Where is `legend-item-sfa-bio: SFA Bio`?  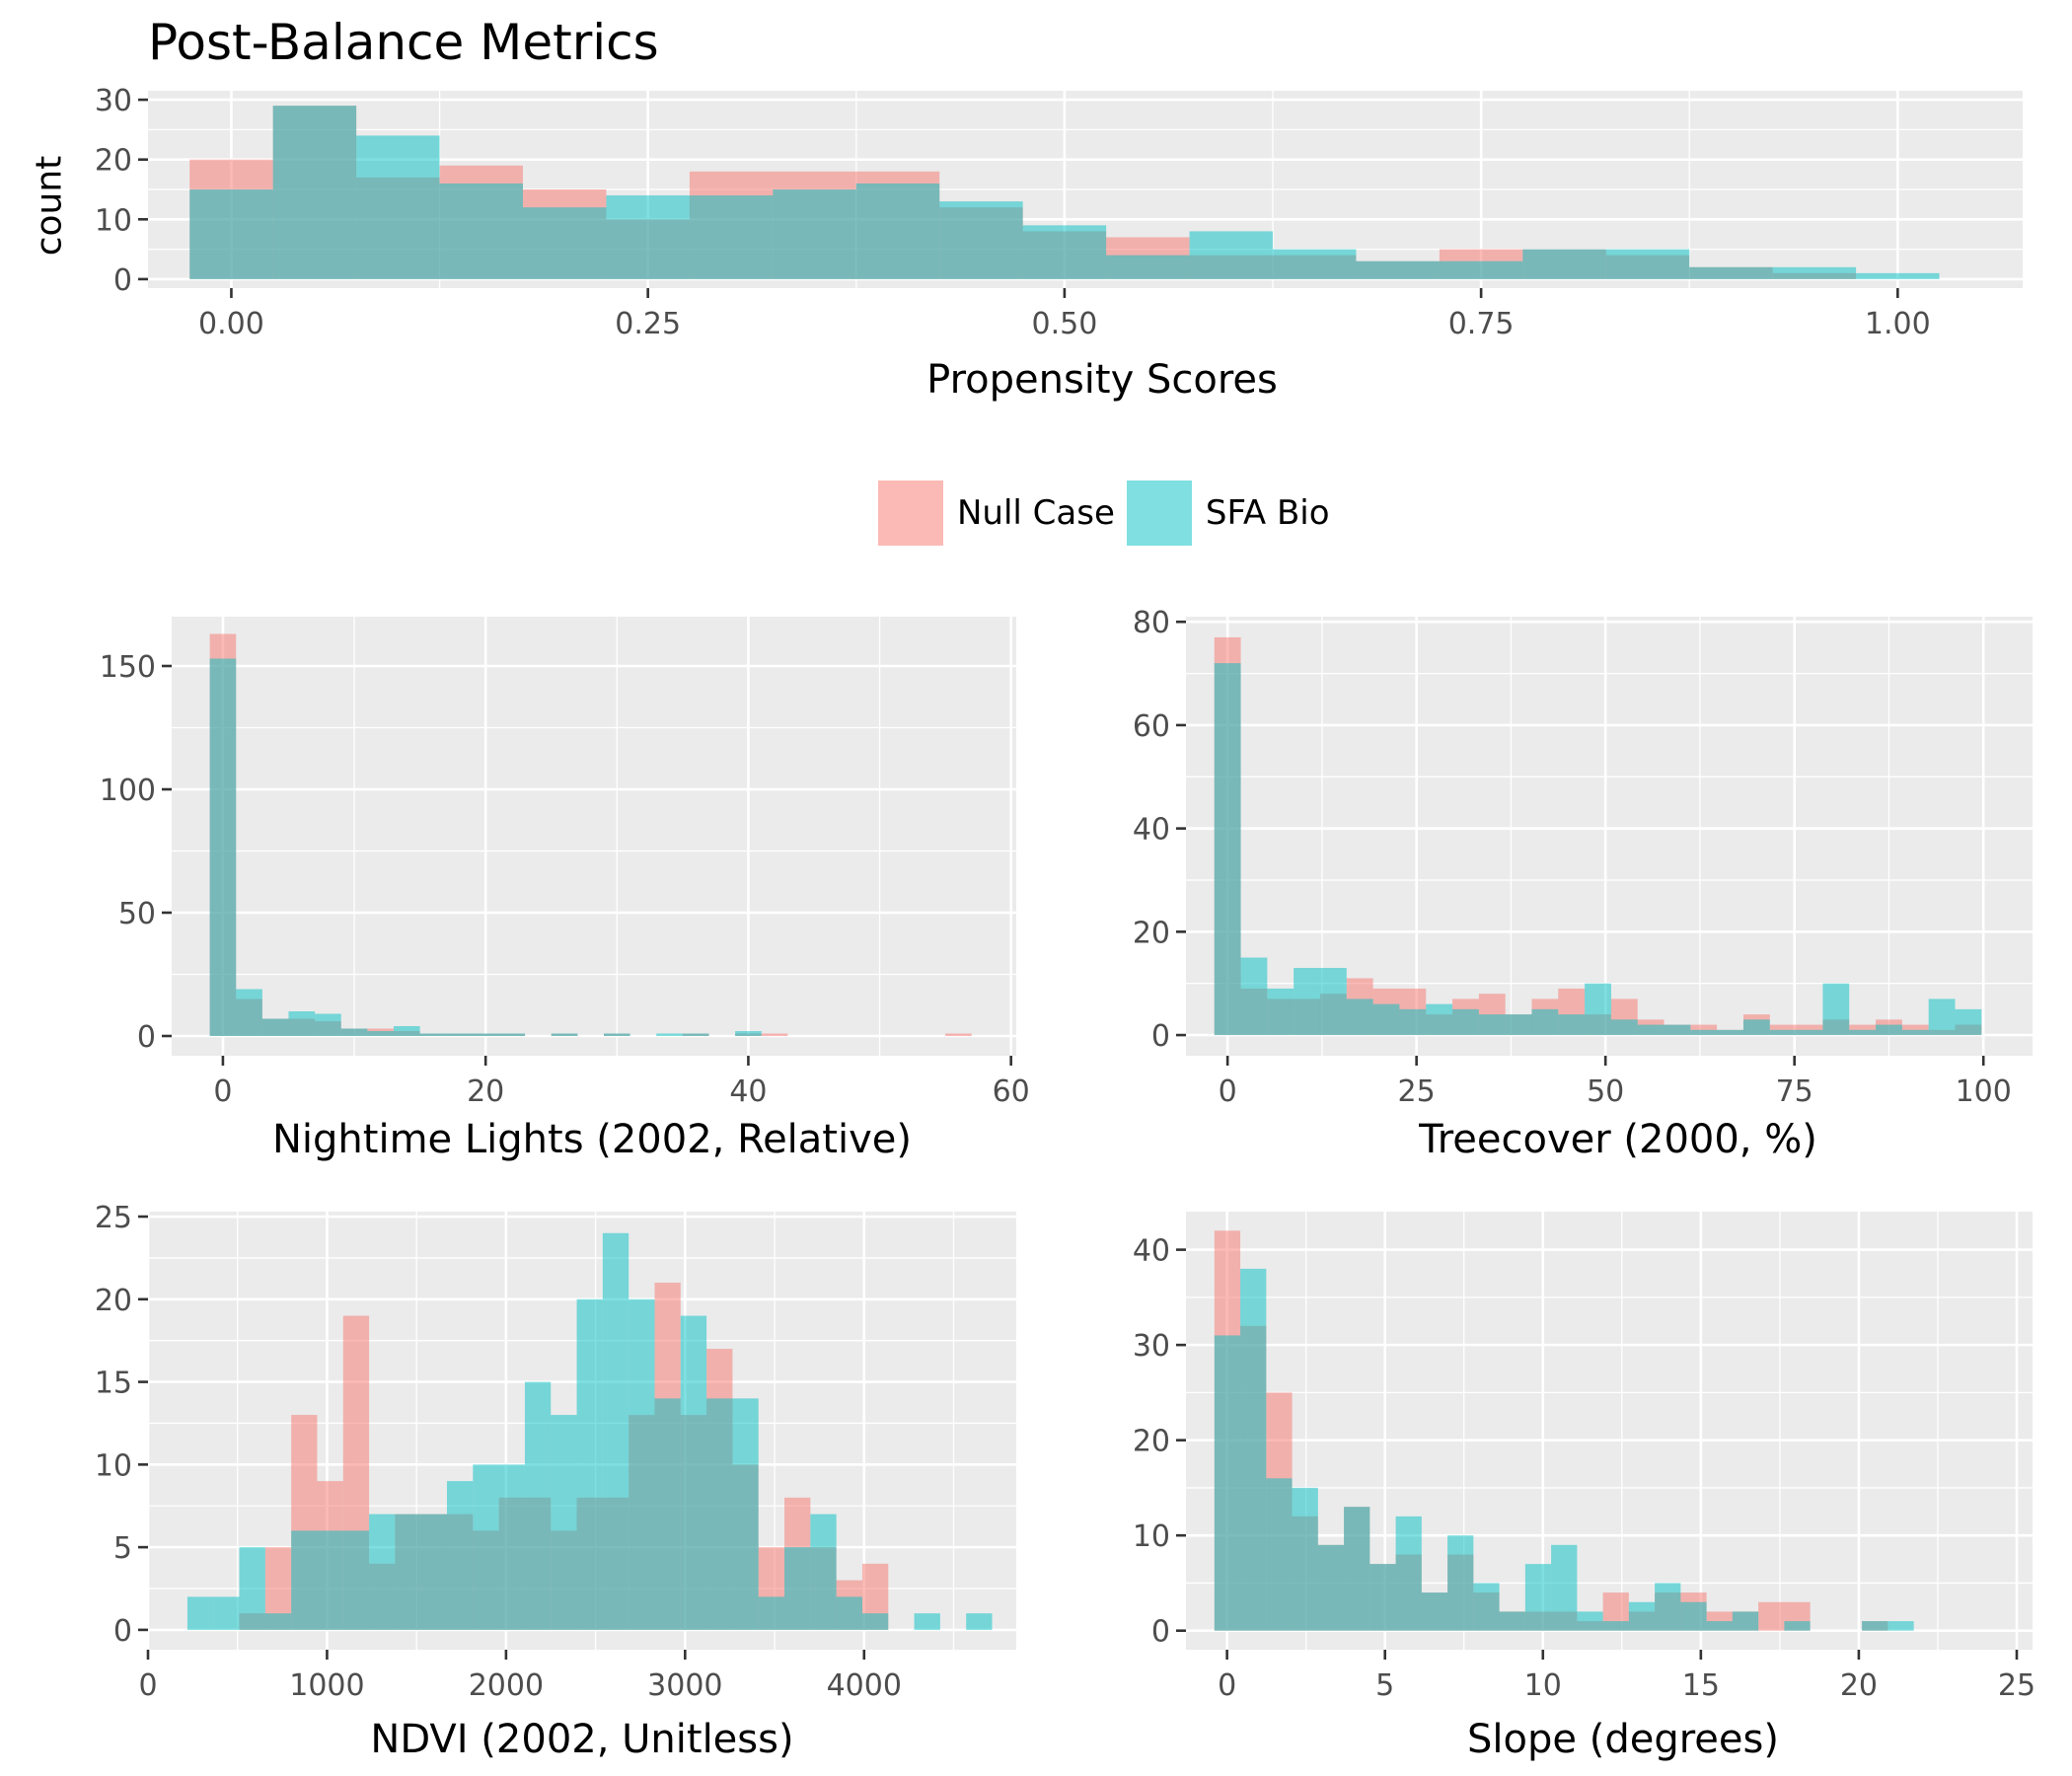 legend-item-sfa-bio: SFA Bio is located at coordinates (1228, 514).